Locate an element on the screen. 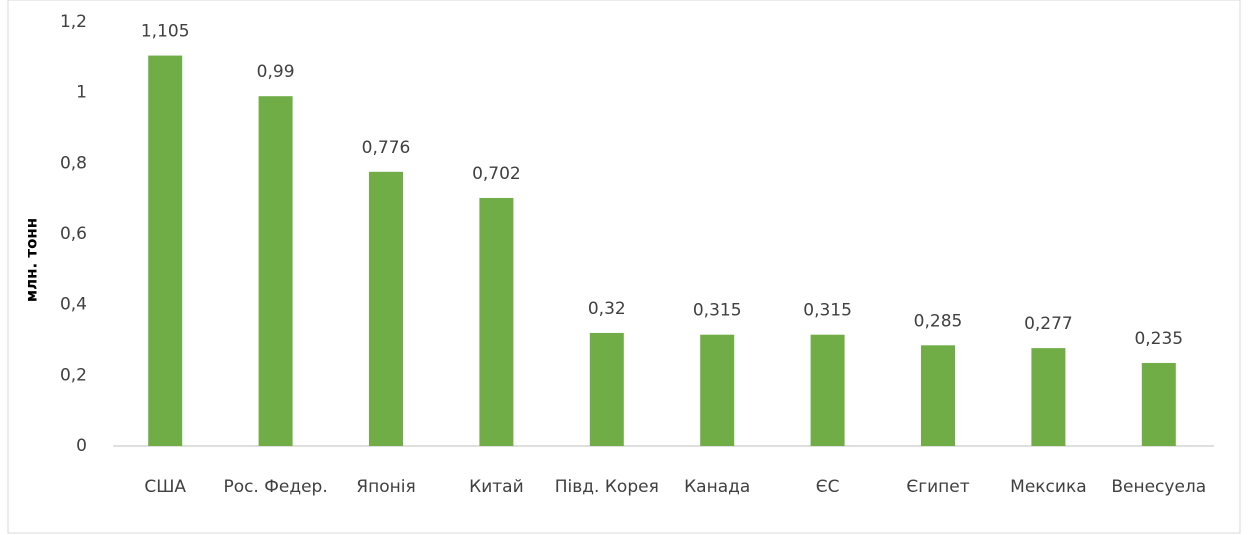 Image resolution: width=1248 pixels, height=535 pixels. value-label: 0,235 is located at coordinates (1158, 339).